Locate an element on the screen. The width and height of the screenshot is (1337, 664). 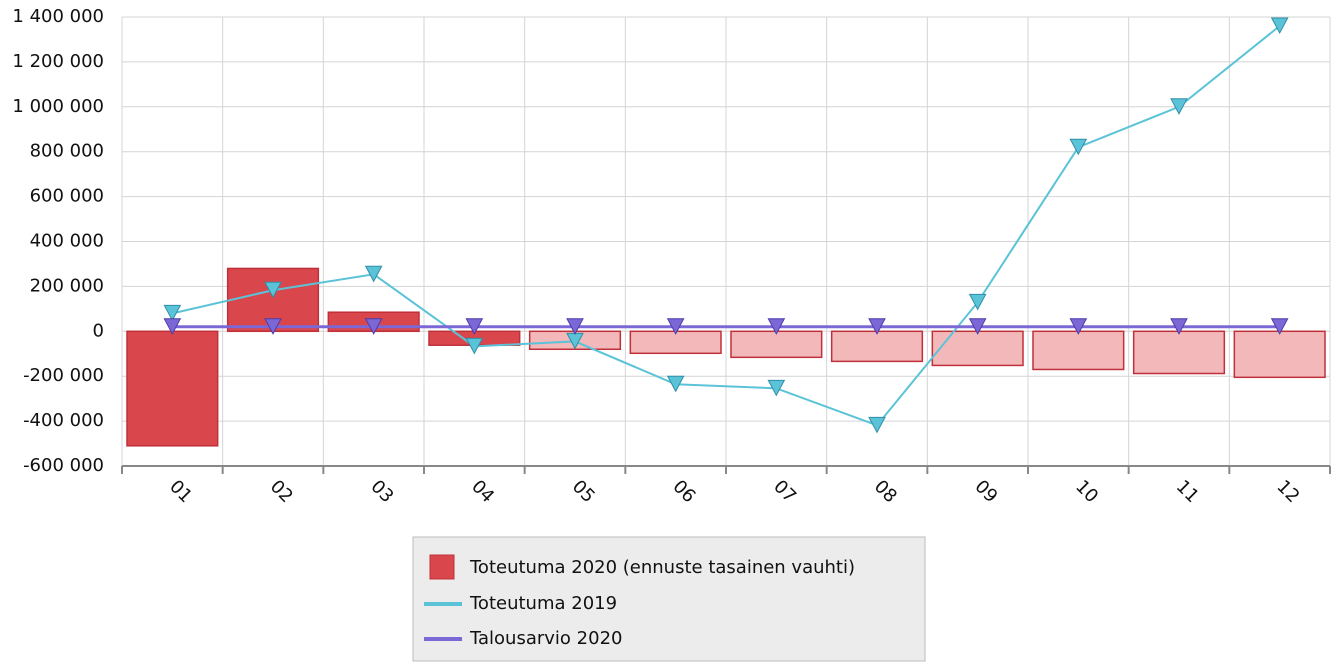
x-tick-label: 02 is located at coordinates (281, 491).